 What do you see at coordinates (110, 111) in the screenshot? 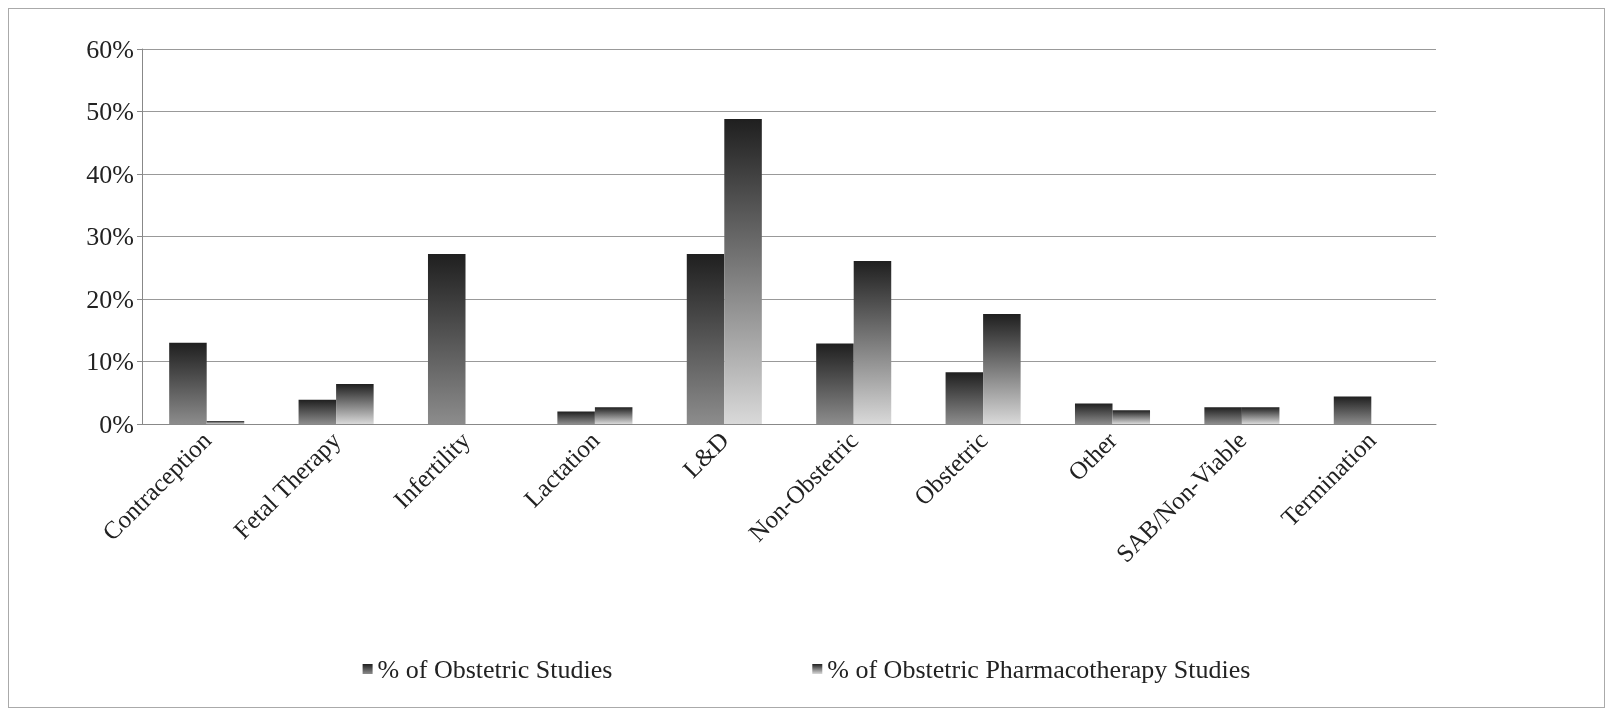
I see `y-tick-label: 50%` at bounding box center [110, 111].